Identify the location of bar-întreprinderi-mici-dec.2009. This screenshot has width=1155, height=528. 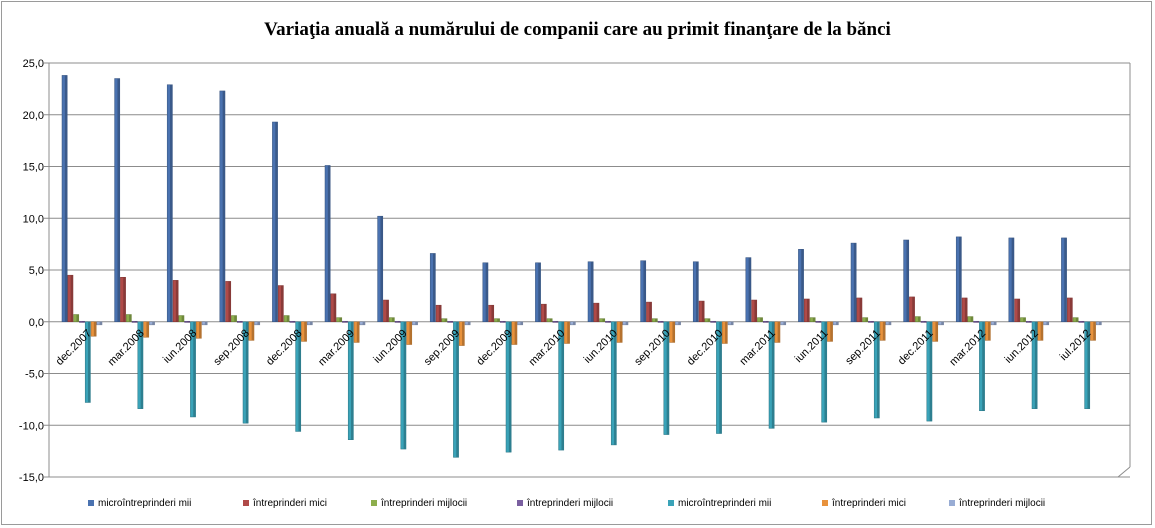
(491, 313).